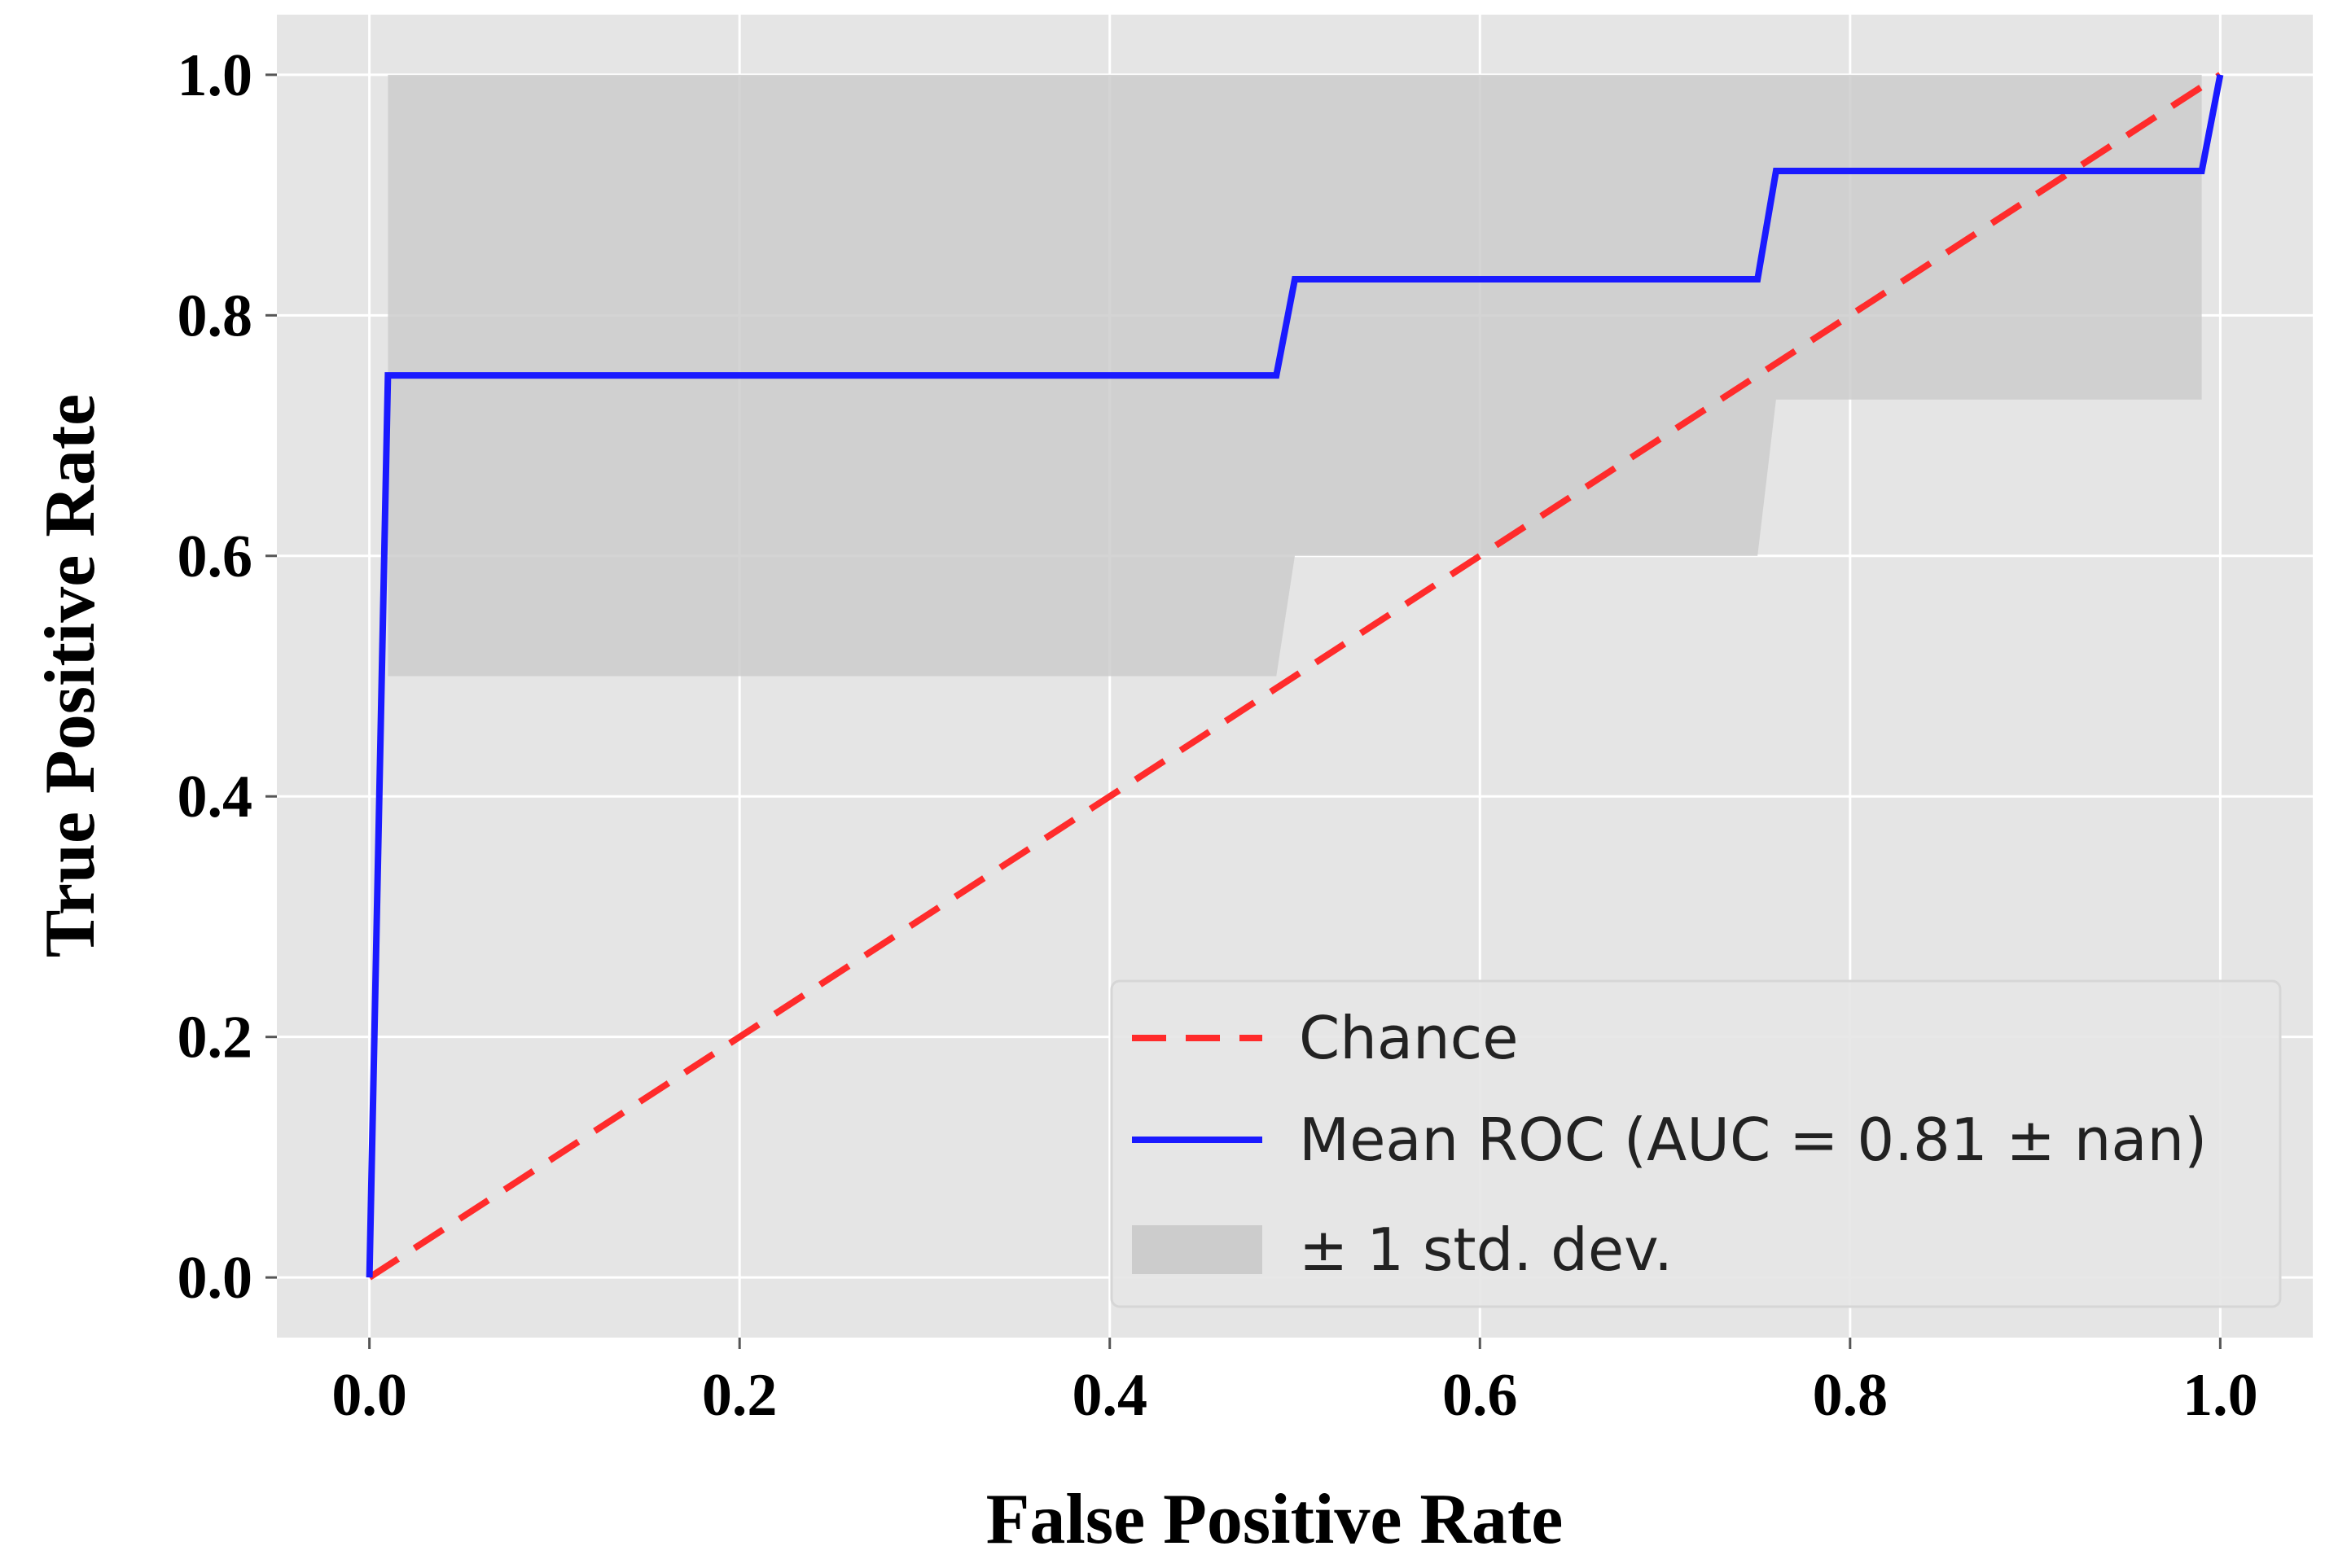  Describe the element at coordinates (1753, 1140) in the screenshot. I see `legend-label-mean-roc: Mean ROC (AUC = 0.81 ± nan)` at that location.